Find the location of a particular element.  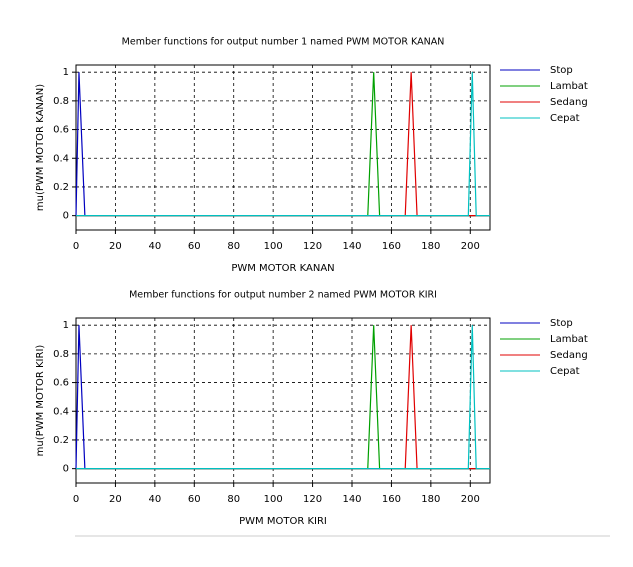

x-axis-label: PWM MOTOR KIRI is located at coordinates (283, 521).